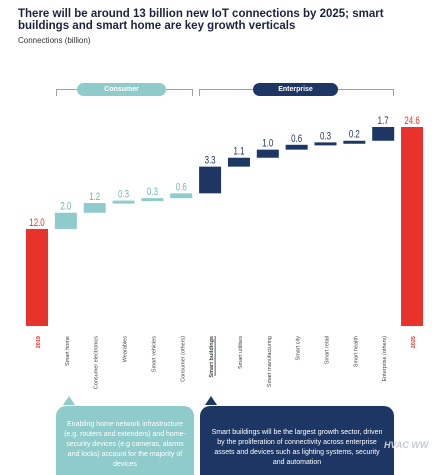  I want to click on tick-label-smart-manufacturing: Smart manufacturing, so click(270, 361).